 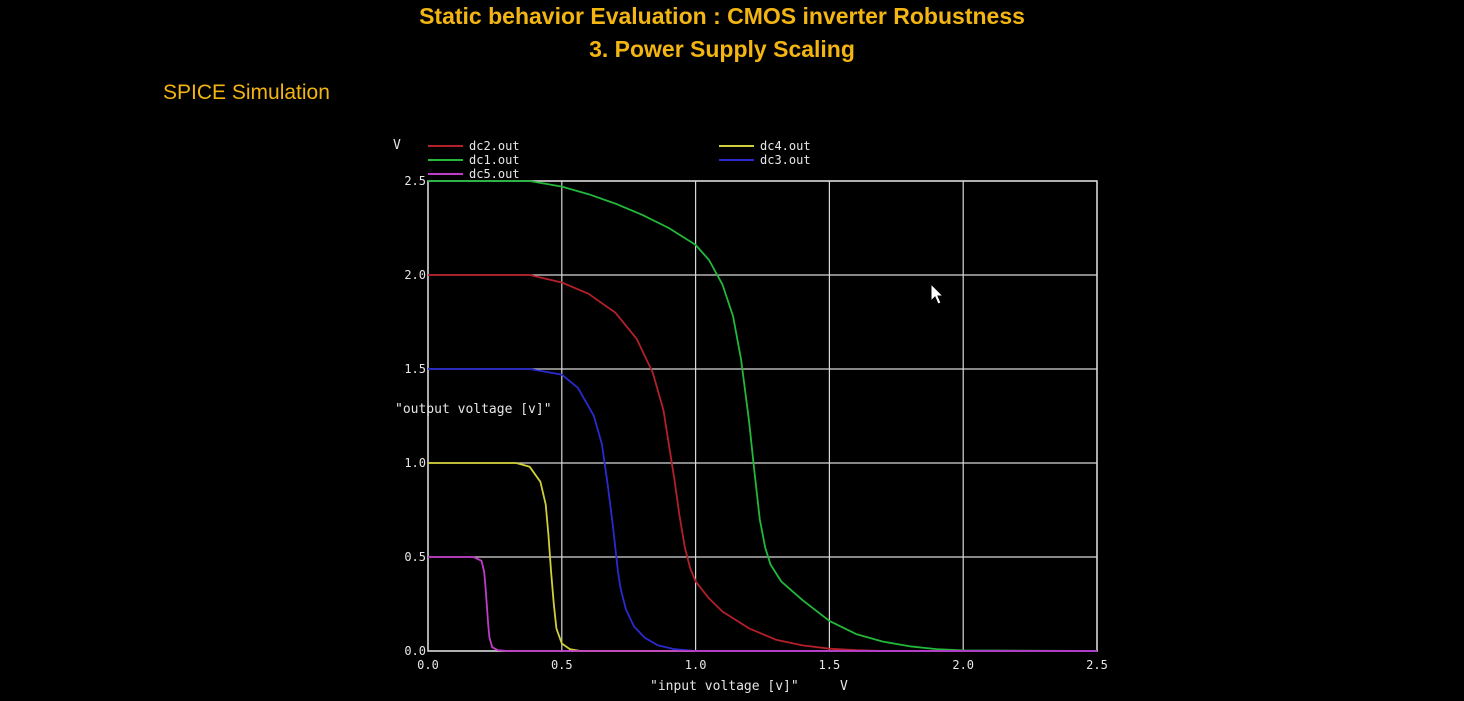 I want to click on y-tick-label: 2.0, so click(x=415, y=275).